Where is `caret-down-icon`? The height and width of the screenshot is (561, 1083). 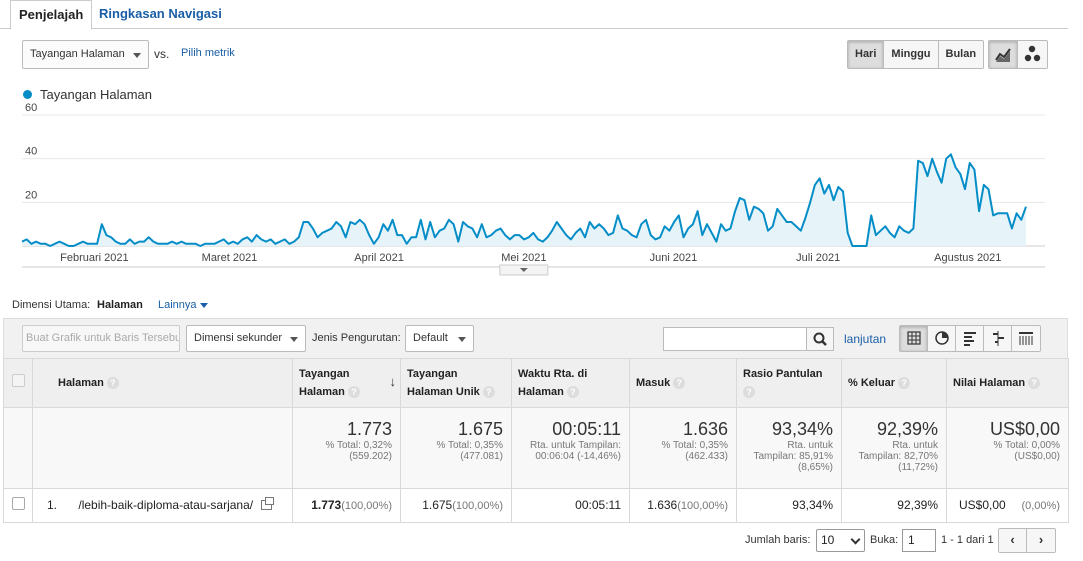
caret-down-icon is located at coordinates (137, 55).